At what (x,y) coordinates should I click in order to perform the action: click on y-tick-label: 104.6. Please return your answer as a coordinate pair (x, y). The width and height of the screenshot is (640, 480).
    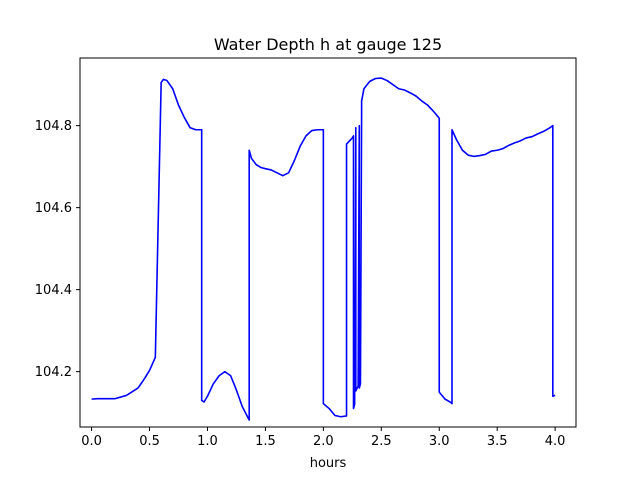
    Looking at the image, I should click on (53, 208).